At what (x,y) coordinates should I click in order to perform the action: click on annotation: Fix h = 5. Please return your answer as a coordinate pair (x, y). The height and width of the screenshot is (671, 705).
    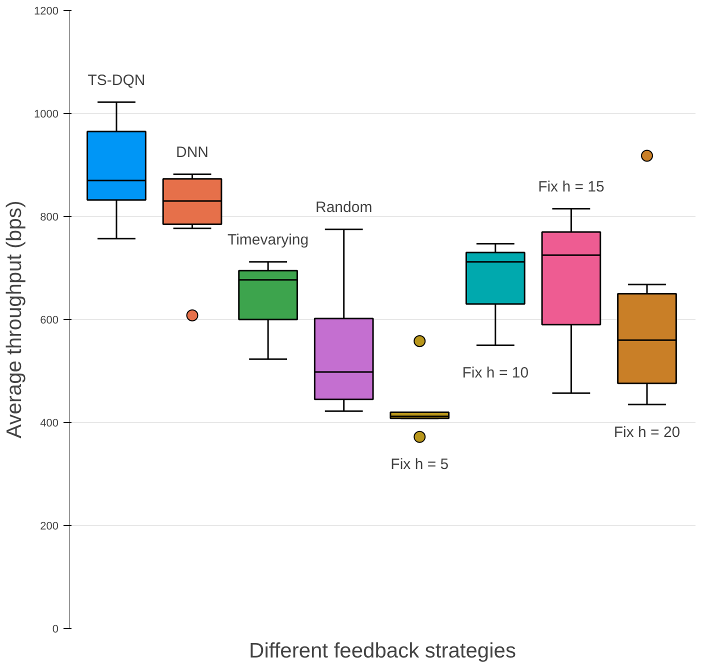
    Looking at the image, I should click on (419, 465).